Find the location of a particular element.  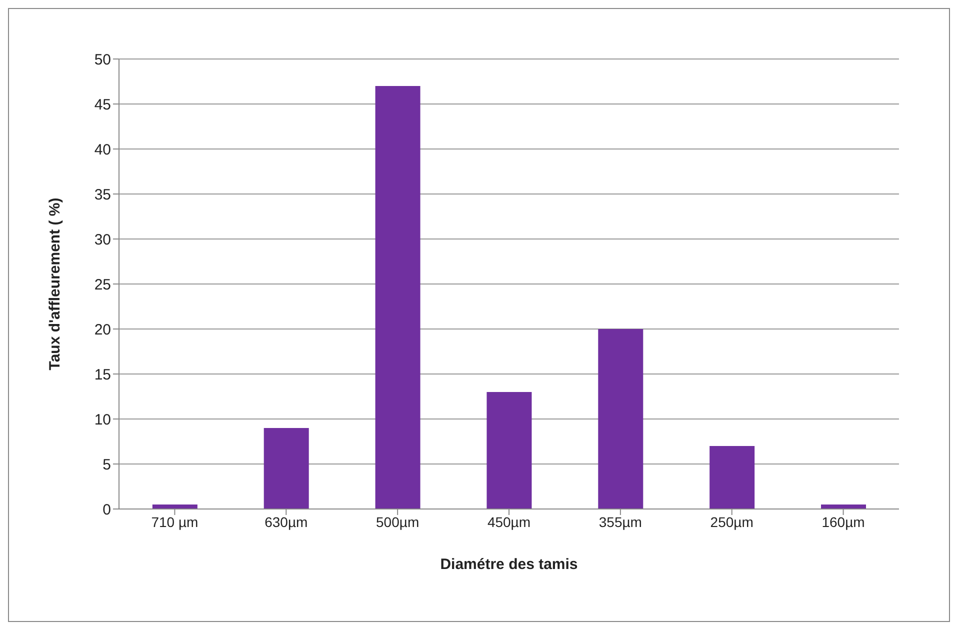

y-axis-title: Taux d'affleurement ( %) is located at coordinates (55, 284).